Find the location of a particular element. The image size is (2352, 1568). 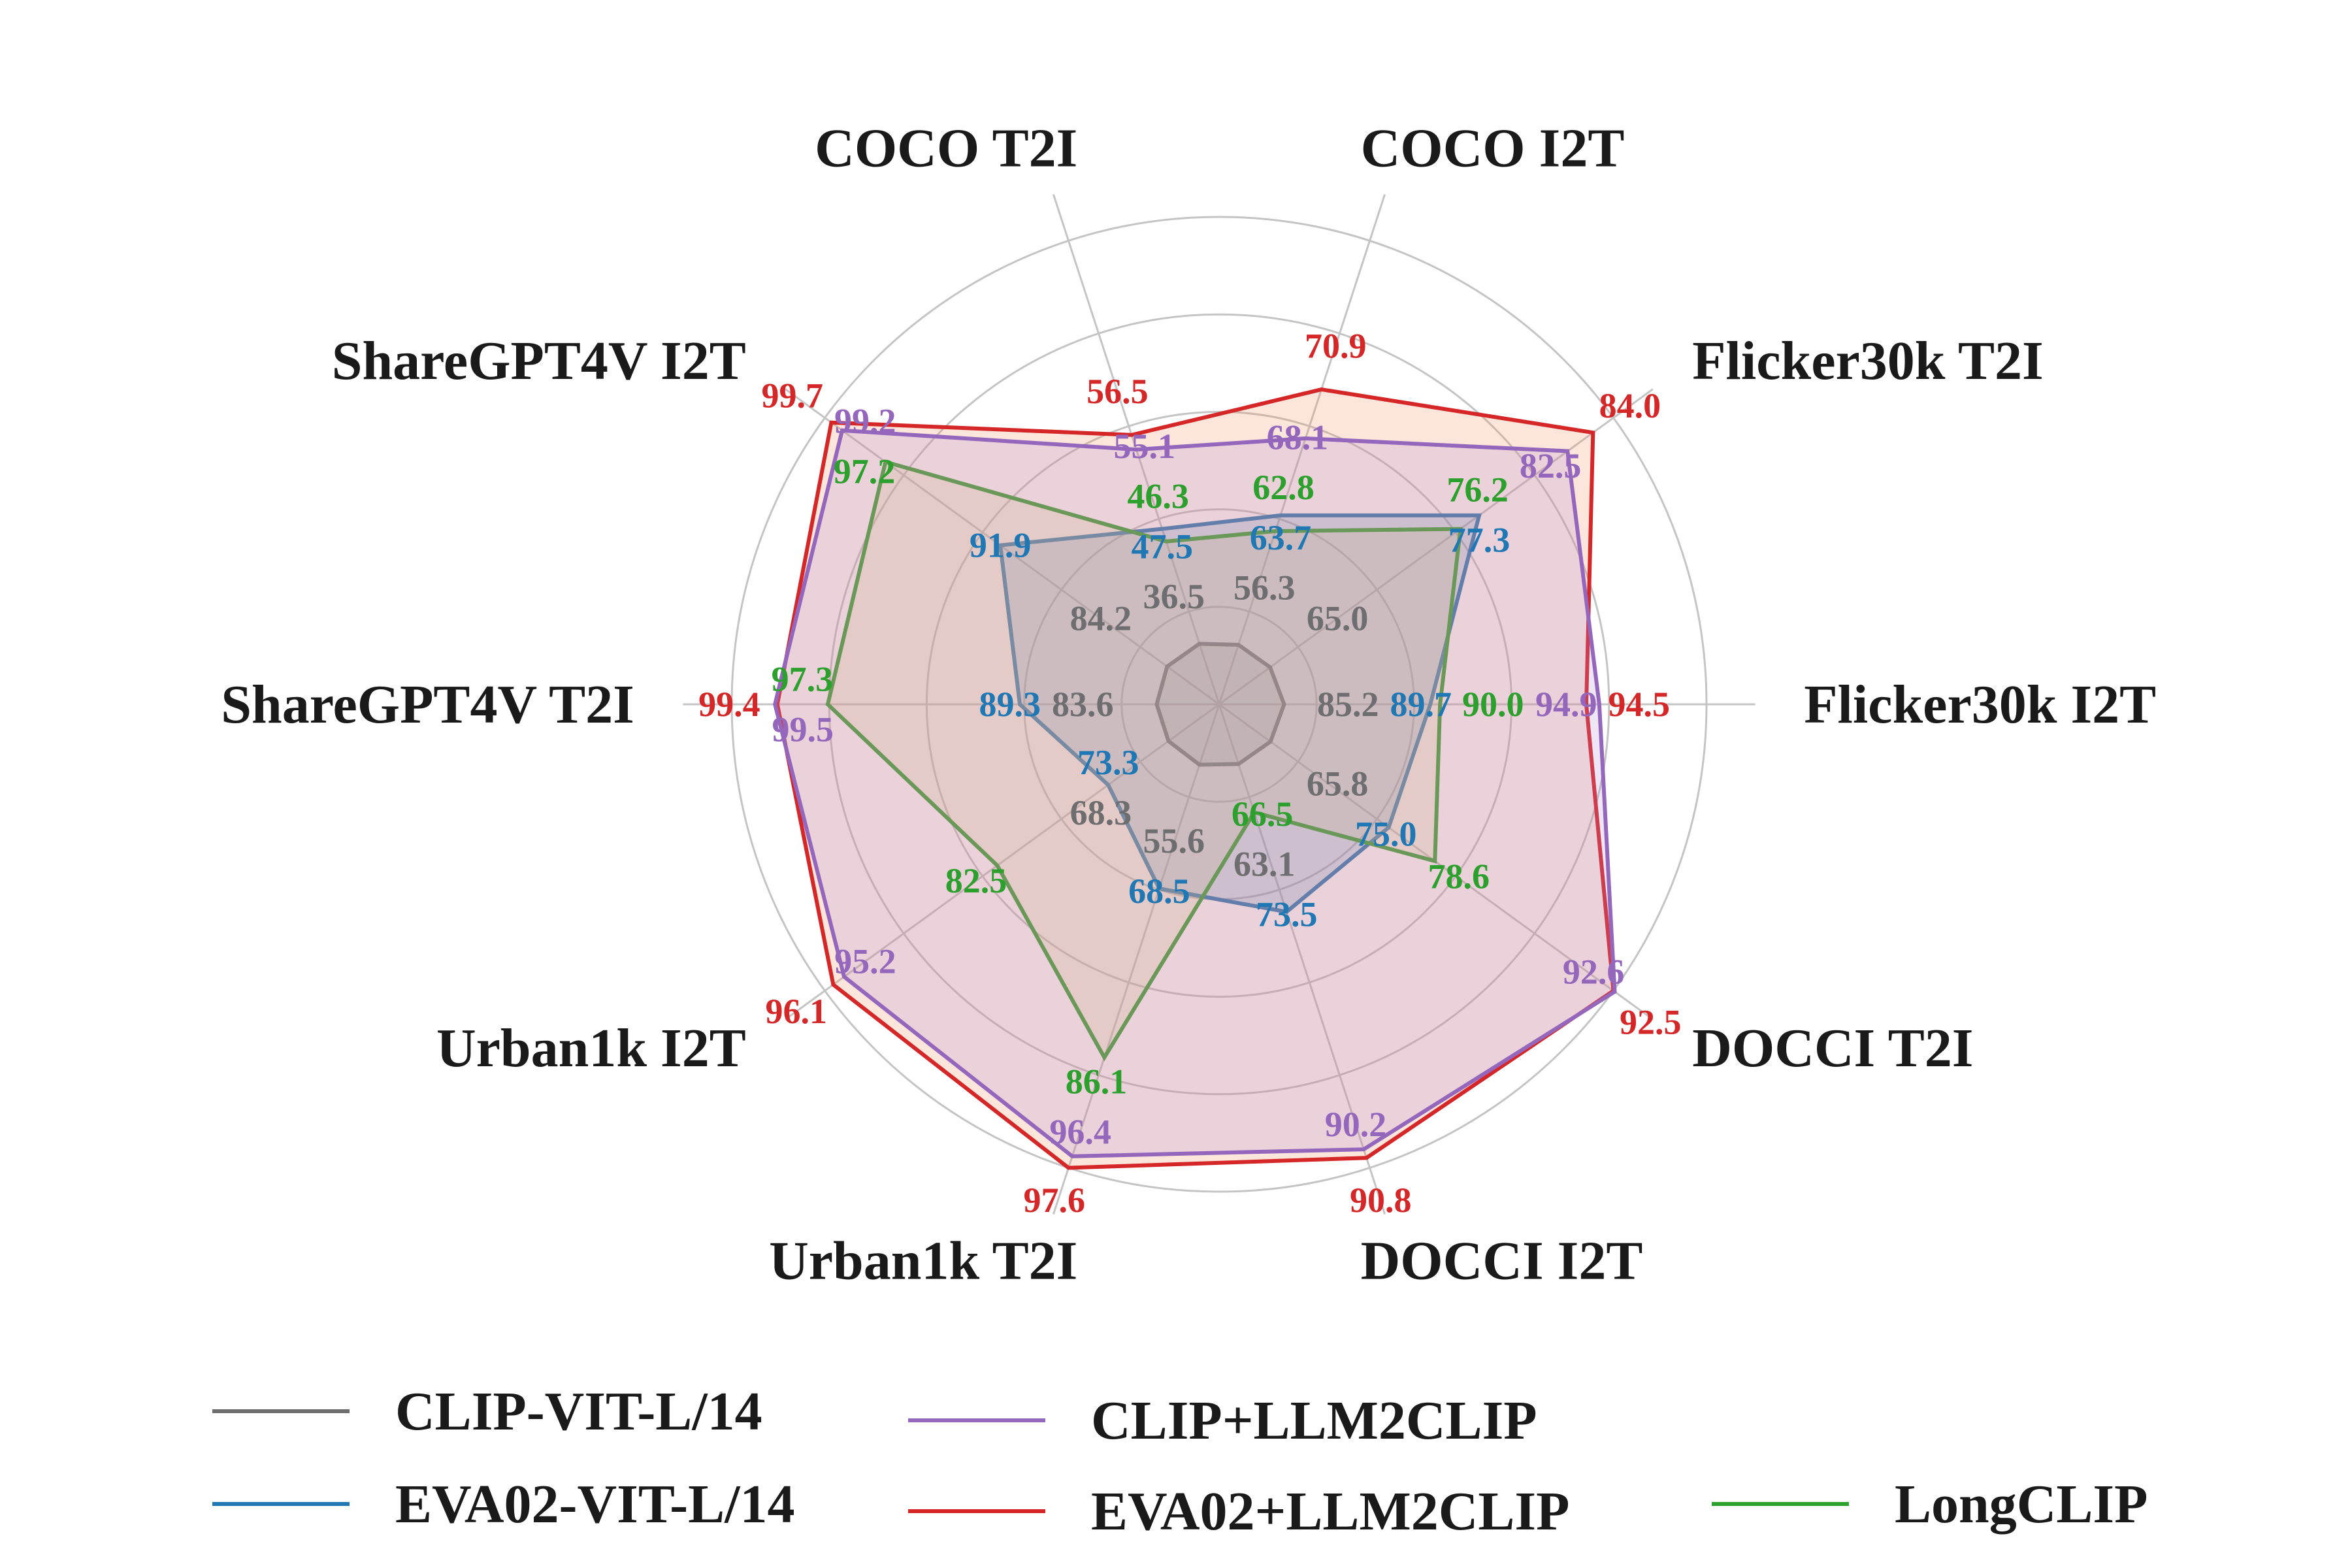

axis-label: Flicker30k I2T is located at coordinates (1980, 704).